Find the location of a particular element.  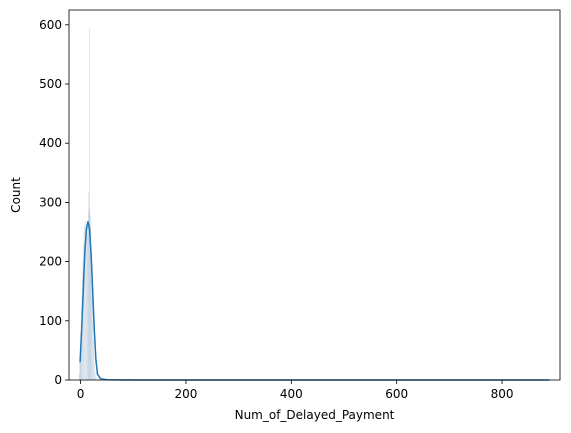

y-axis-ticks: 0 100 200 300 400 500 600 is located at coordinates (54, 202).